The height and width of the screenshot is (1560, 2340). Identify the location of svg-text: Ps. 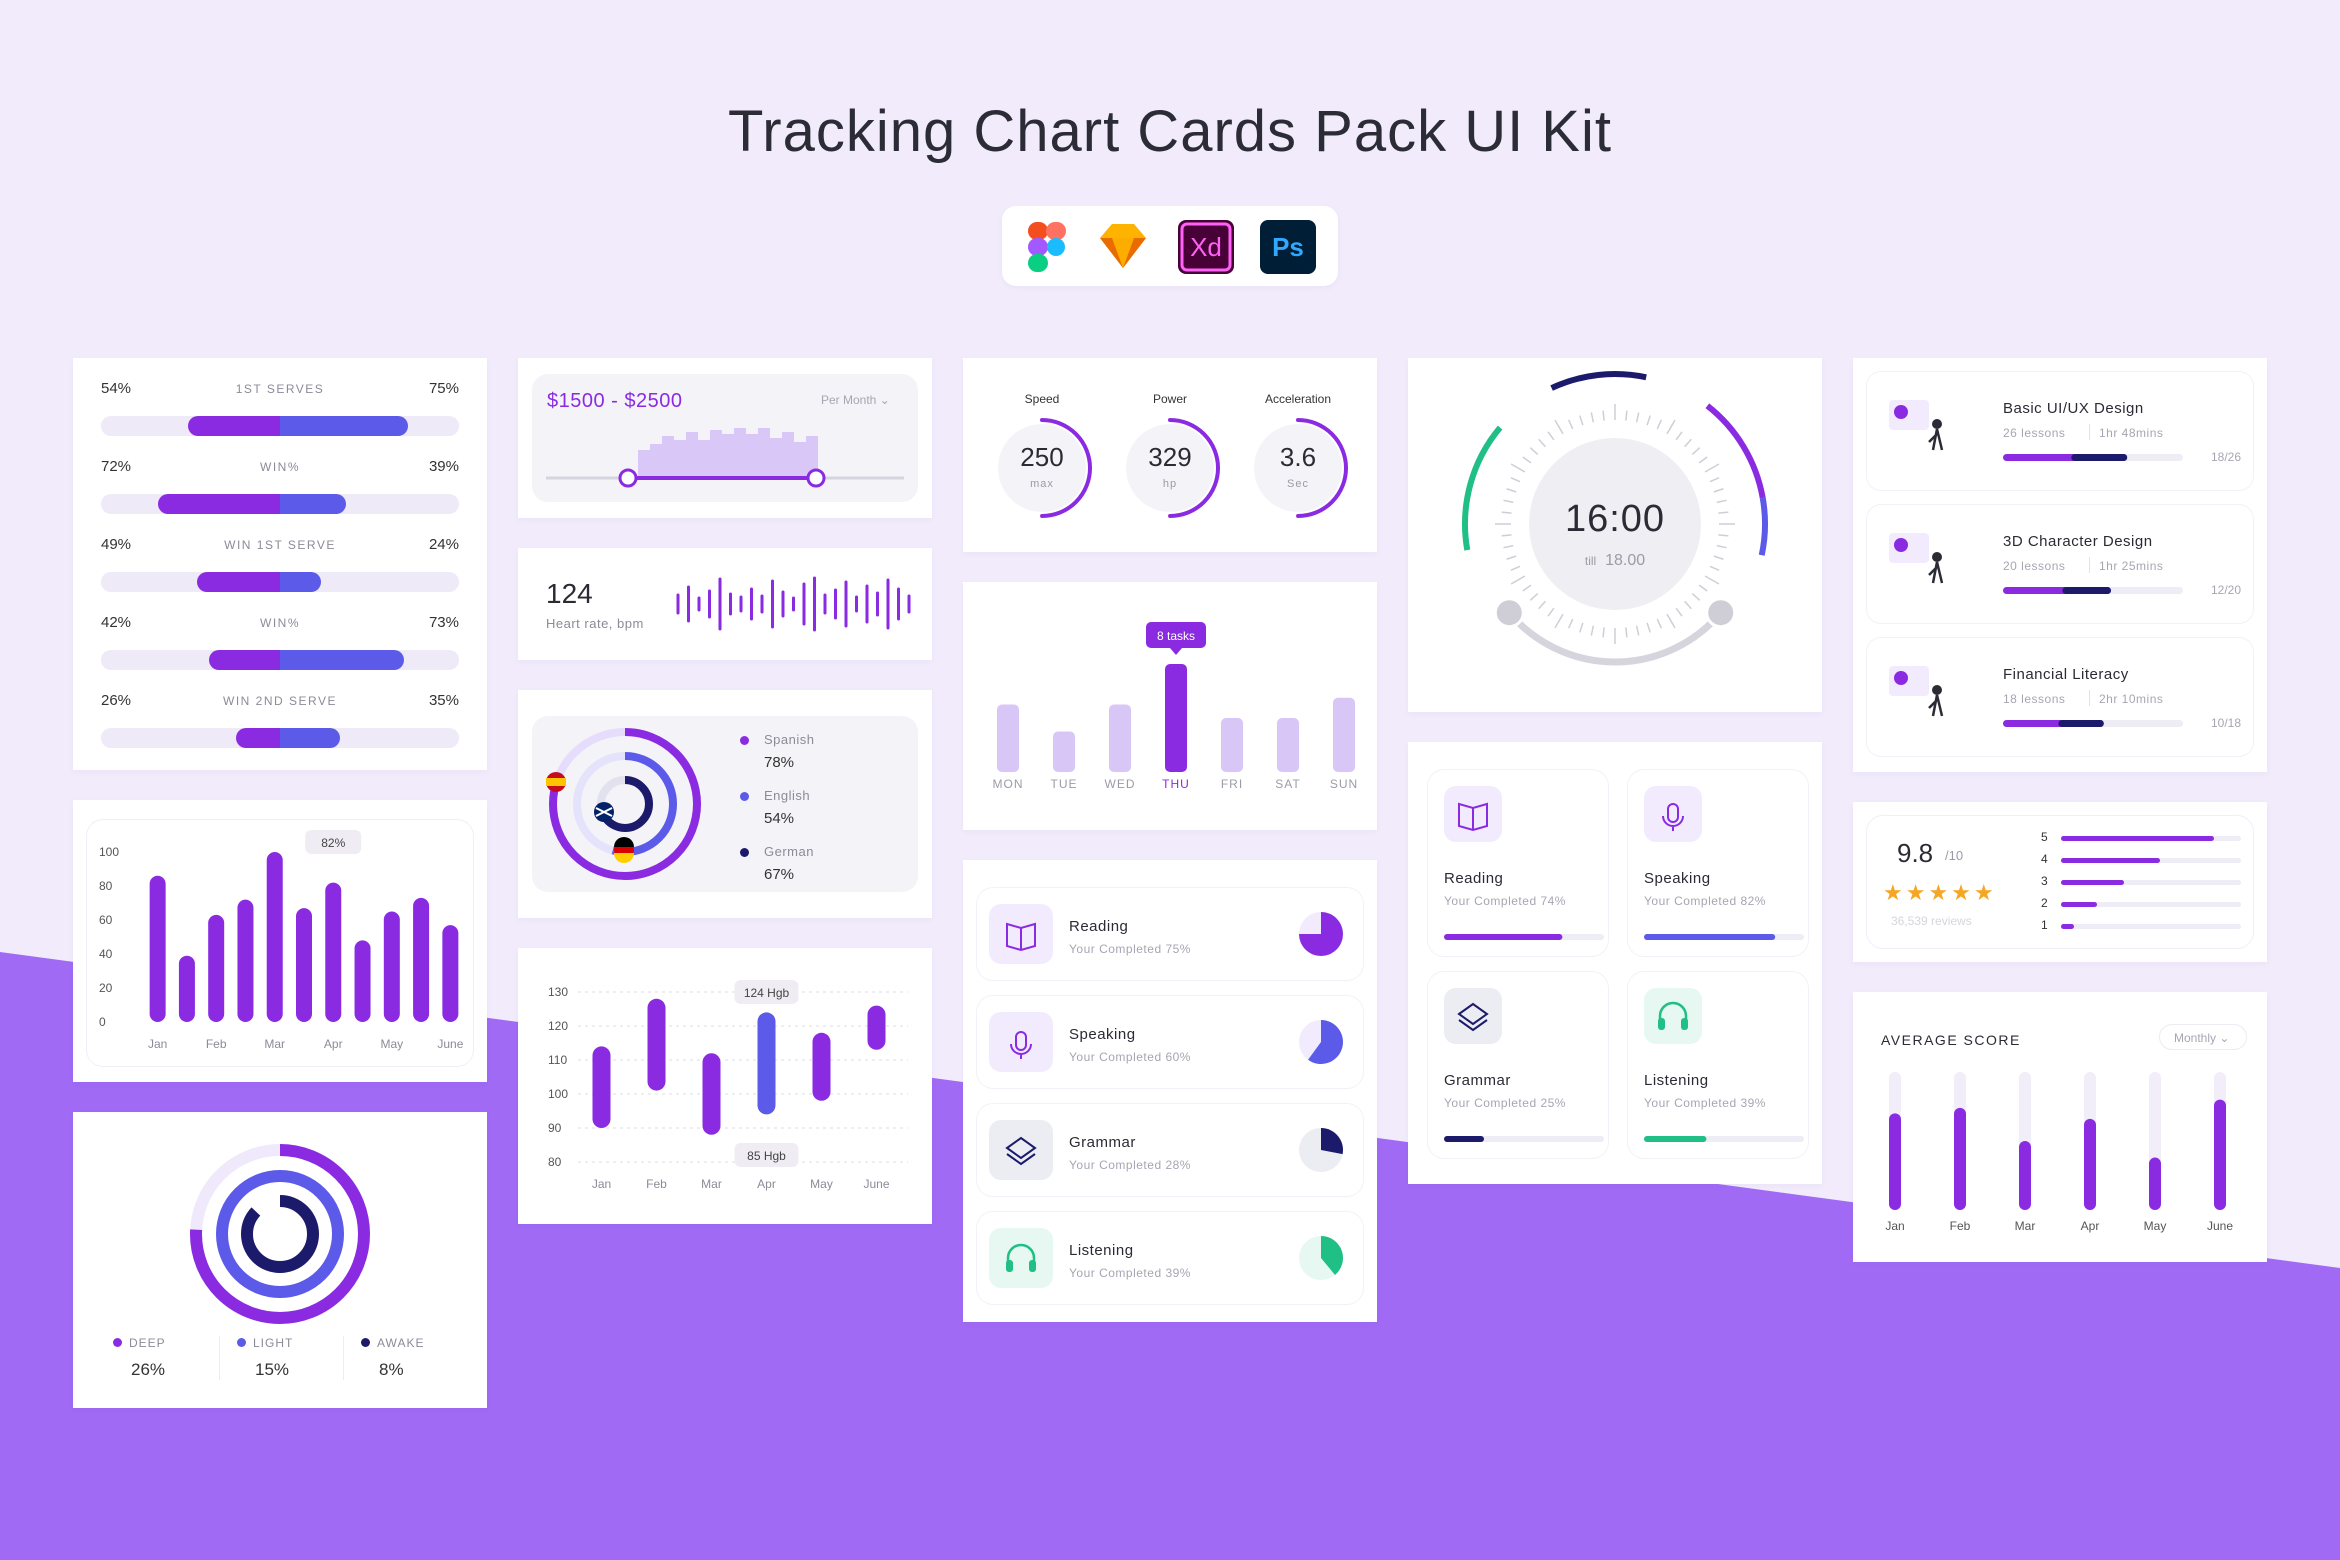
(1288, 247).